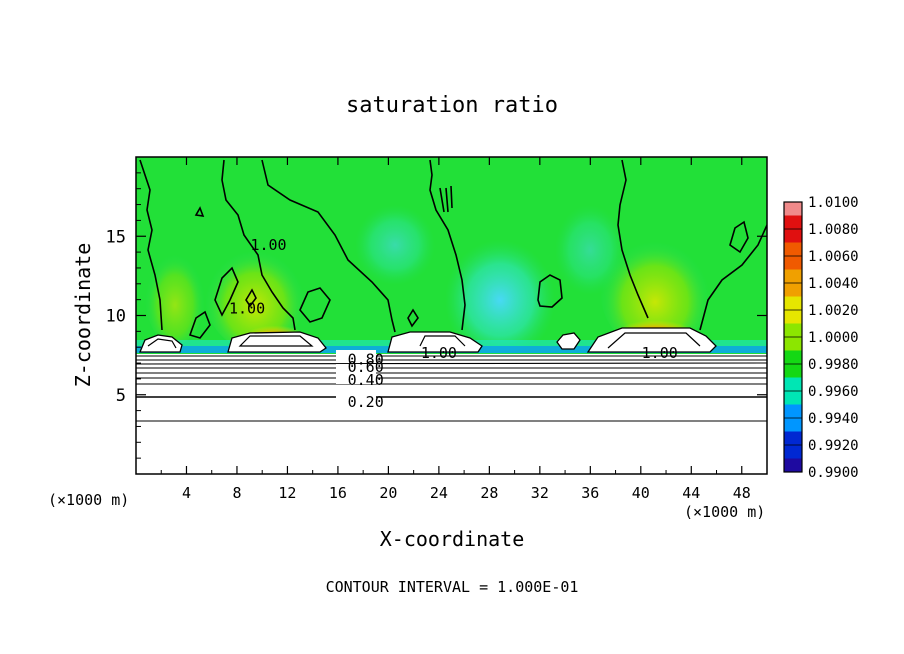 This screenshot has height=654, width=904. Describe the element at coordinates (388, 493) in the screenshot. I see `x-tick-label: 20` at that location.